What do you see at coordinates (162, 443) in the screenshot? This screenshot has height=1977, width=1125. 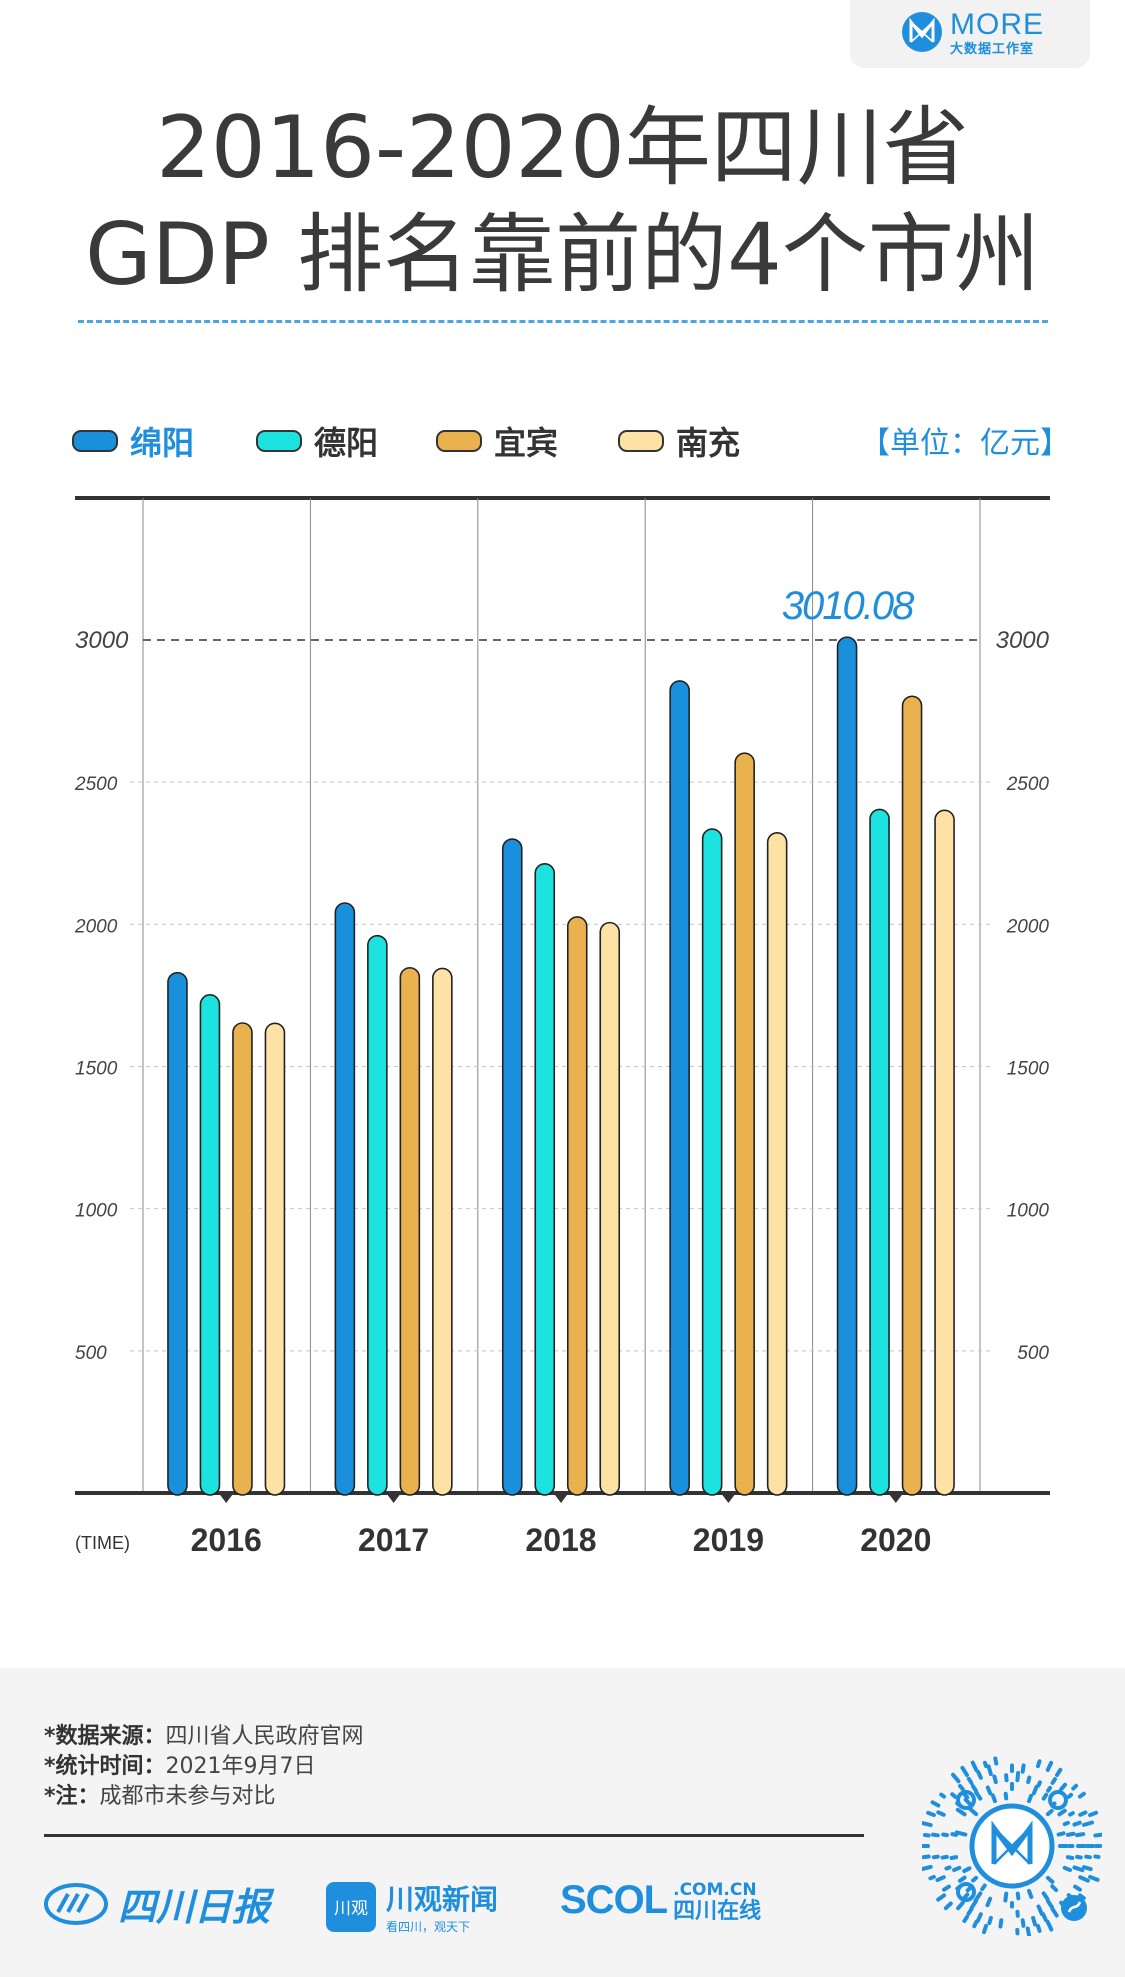 I see `legend-label-mianyang: 绵阳` at bounding box center [162, 443].